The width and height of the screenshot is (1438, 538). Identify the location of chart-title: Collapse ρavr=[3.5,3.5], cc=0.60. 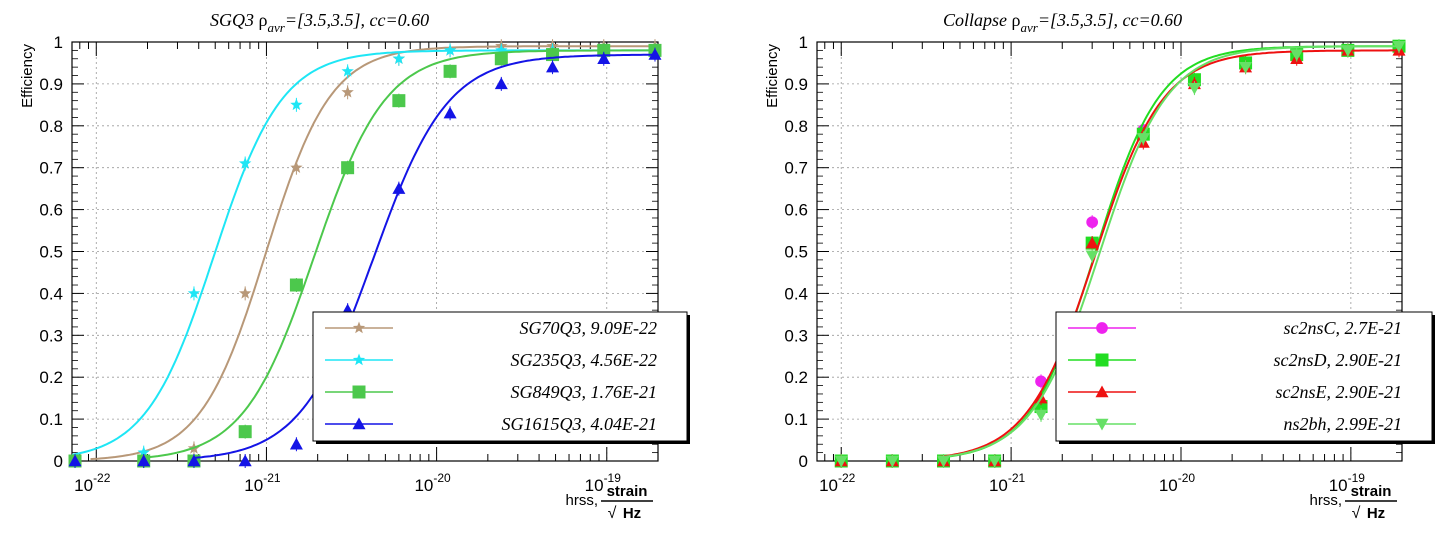
(1062, 22).